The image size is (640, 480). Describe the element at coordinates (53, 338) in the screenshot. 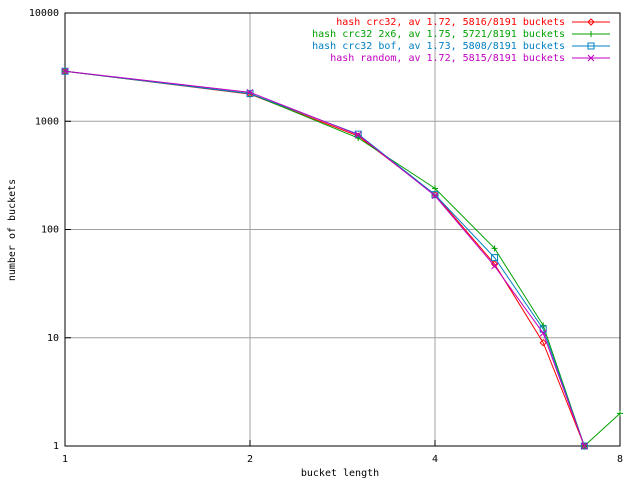

I see `y-tick-label: 10` at that location.